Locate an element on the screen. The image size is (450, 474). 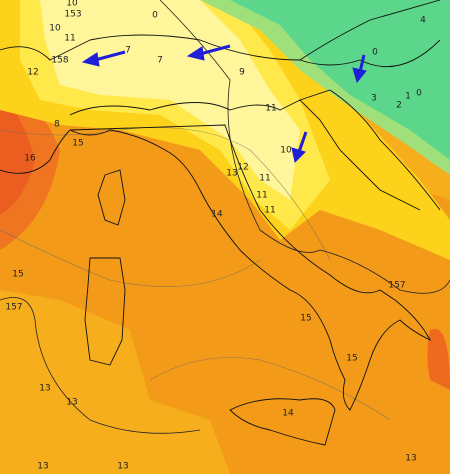
contour-label: 2 is located at coordinates (399, 106).